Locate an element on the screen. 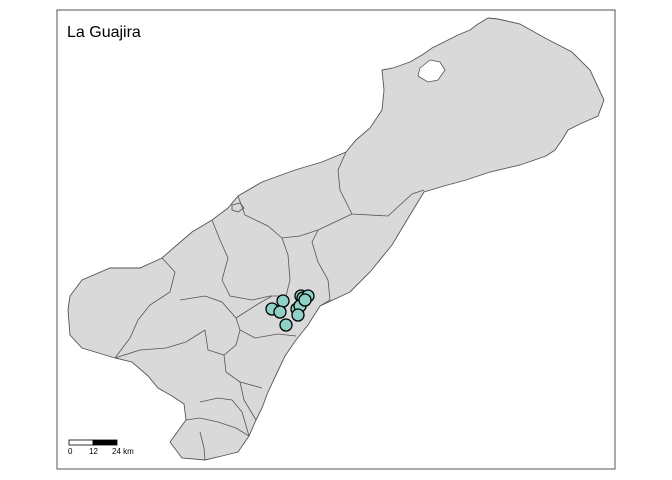  scale-label-12: 12 is located at coordinates (93, 451).